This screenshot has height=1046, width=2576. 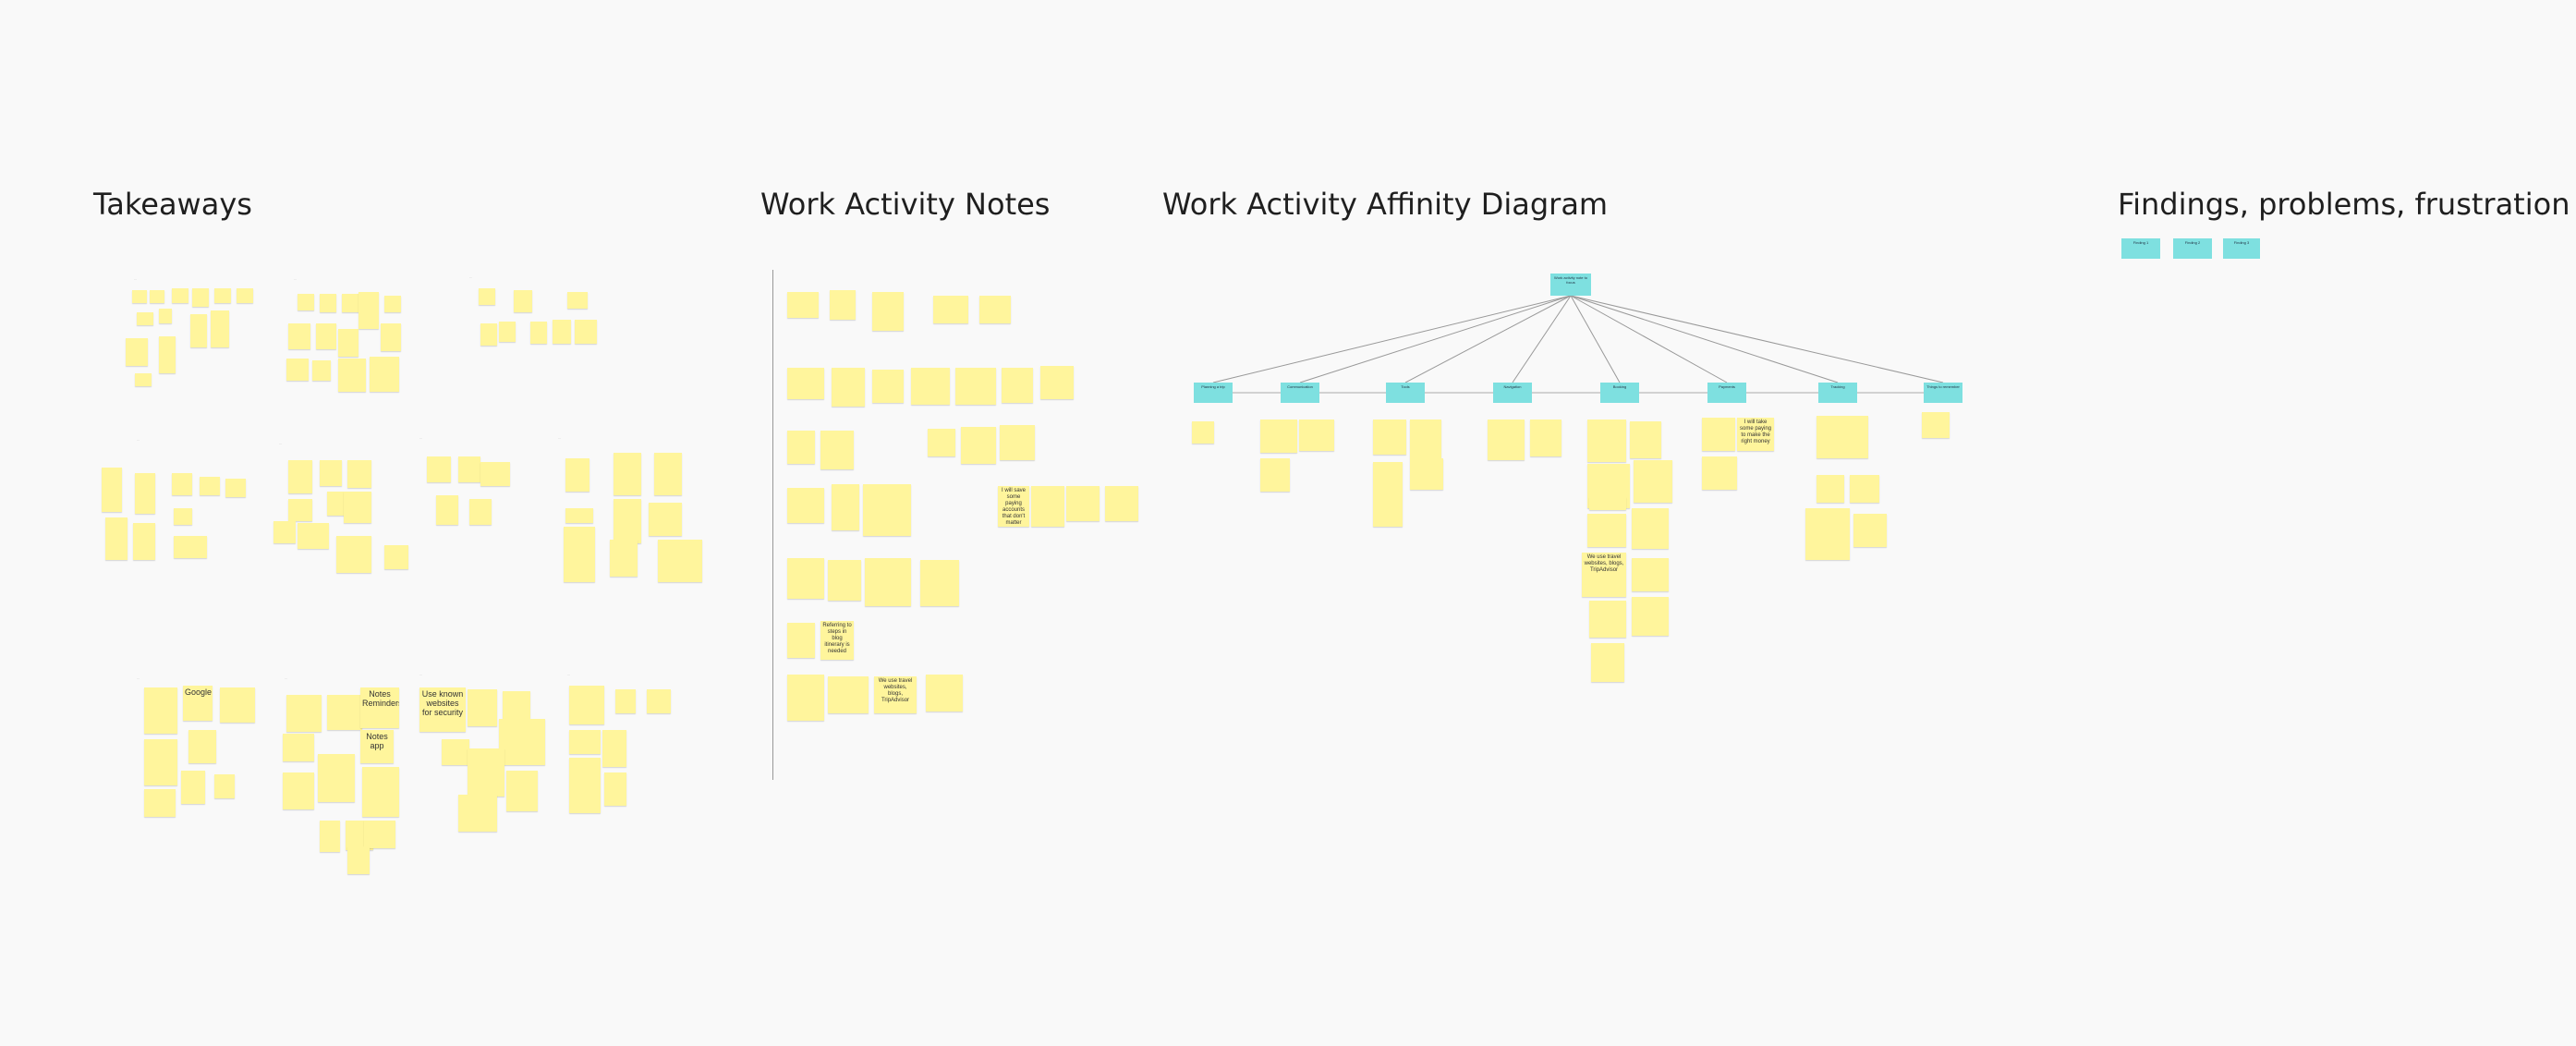 I want to click on finding-header: Finding 3, so click(x=2241, y=248).